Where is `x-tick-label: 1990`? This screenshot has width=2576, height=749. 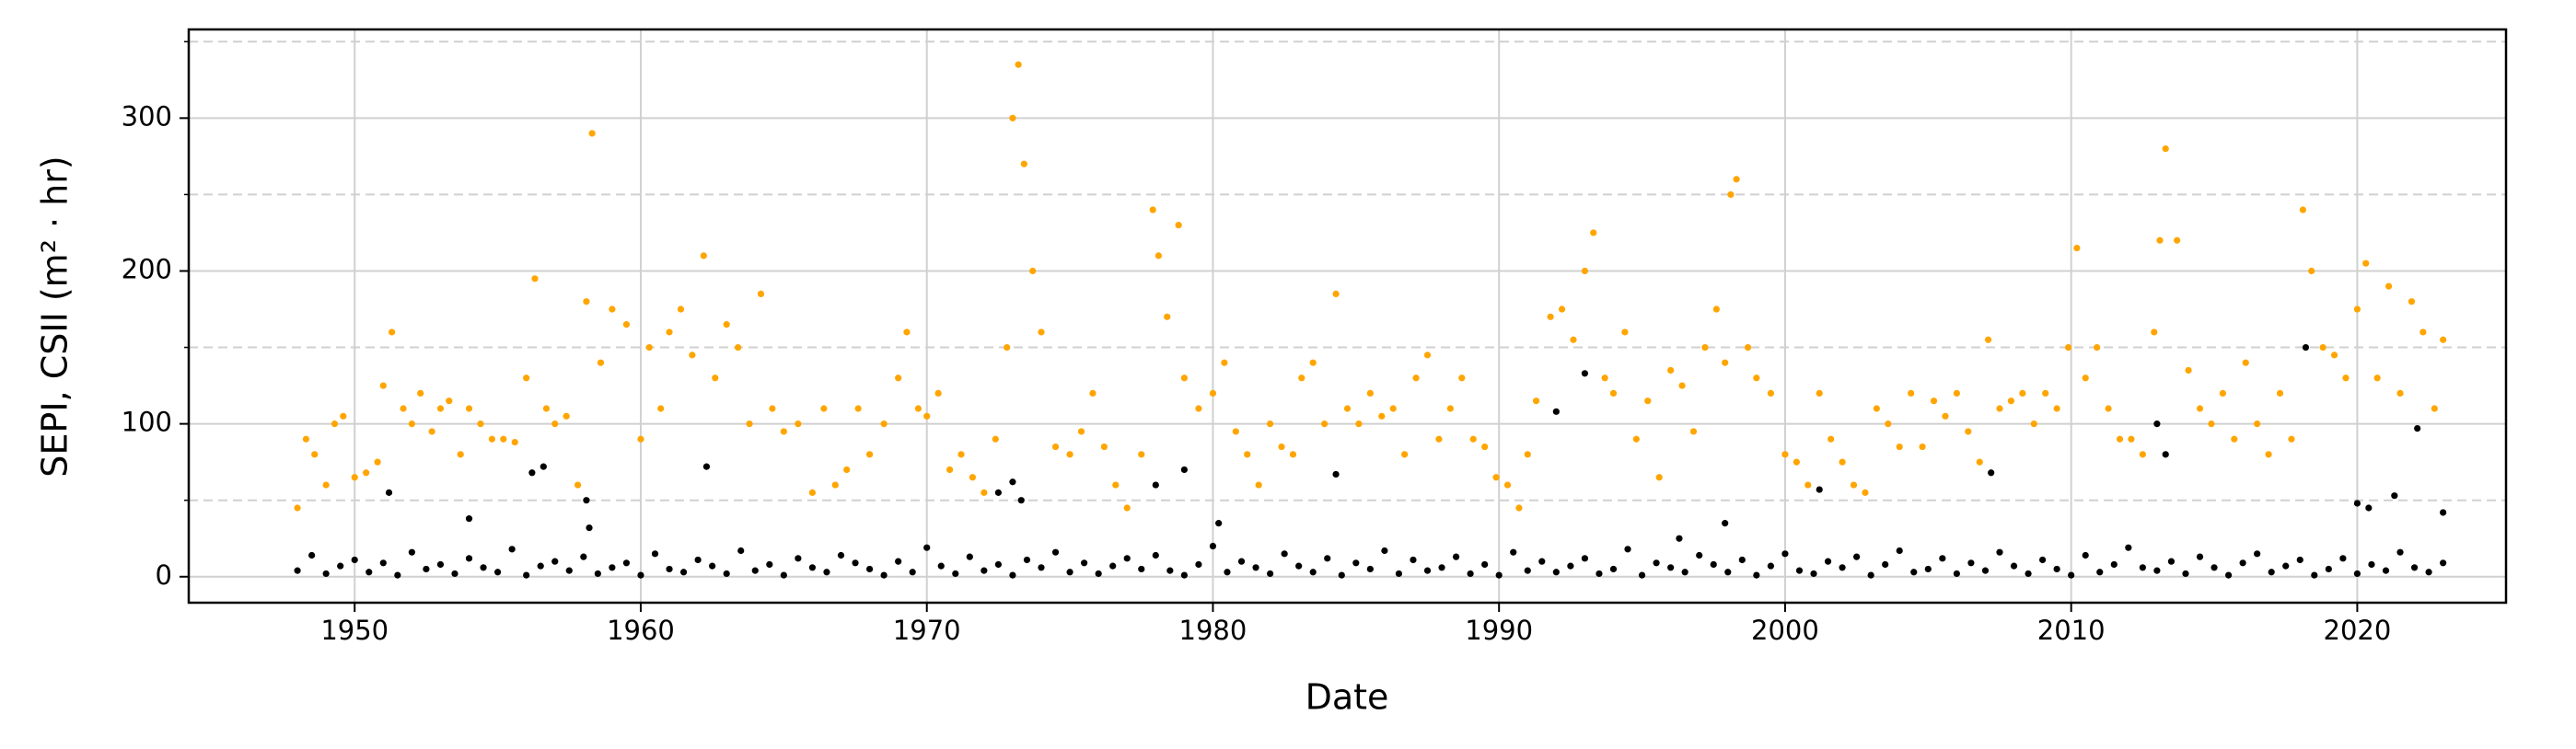 x-tick-label: 1990 is located at coordinates (1499, 630).